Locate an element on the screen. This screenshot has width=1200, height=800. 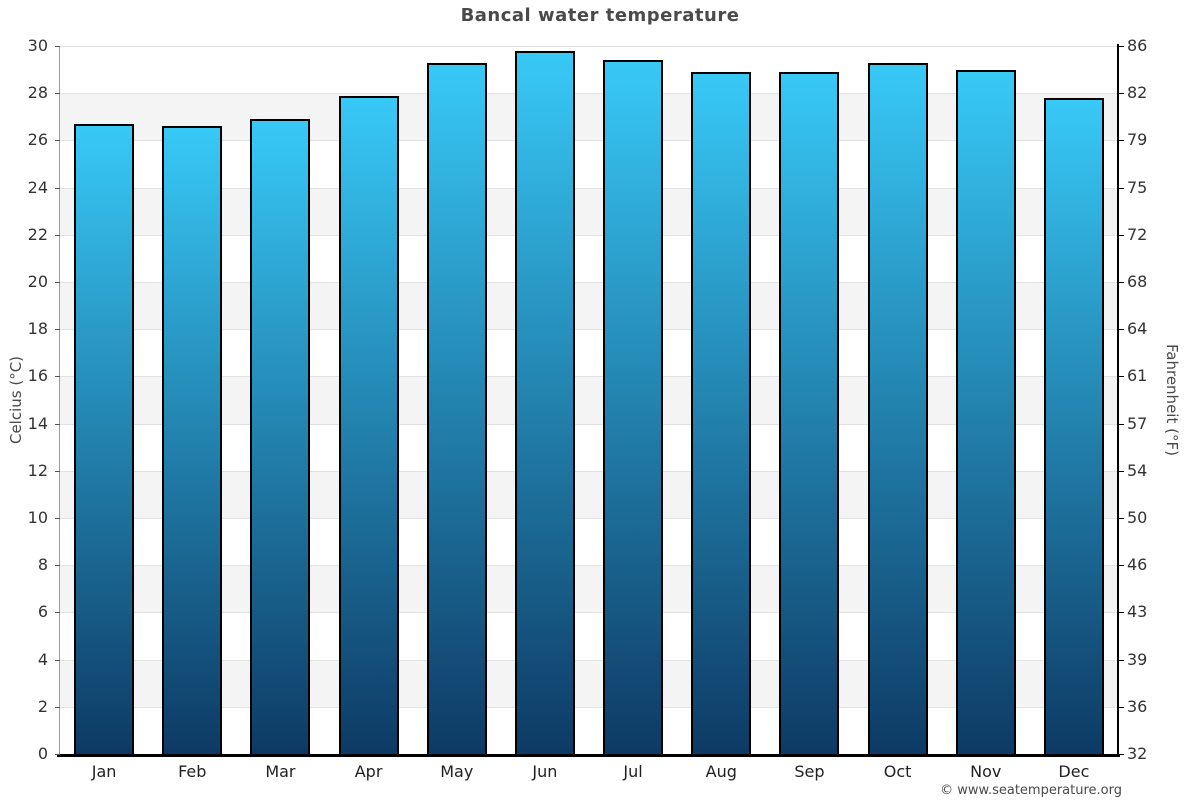
y-tick-label-celsius: 4 is located at coordinates (42, 659).